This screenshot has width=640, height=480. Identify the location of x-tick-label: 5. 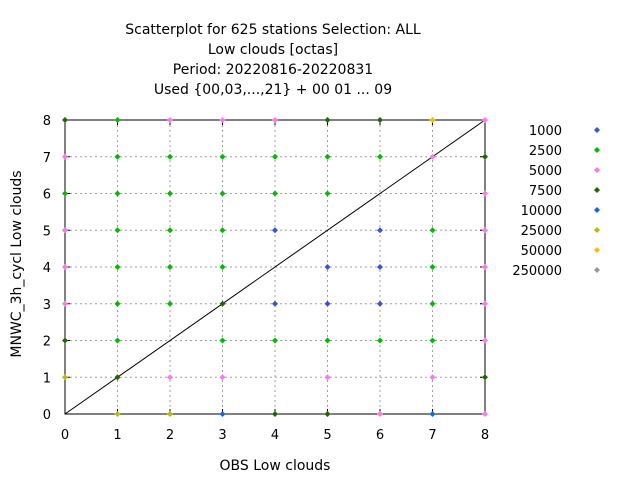
(327, 435).